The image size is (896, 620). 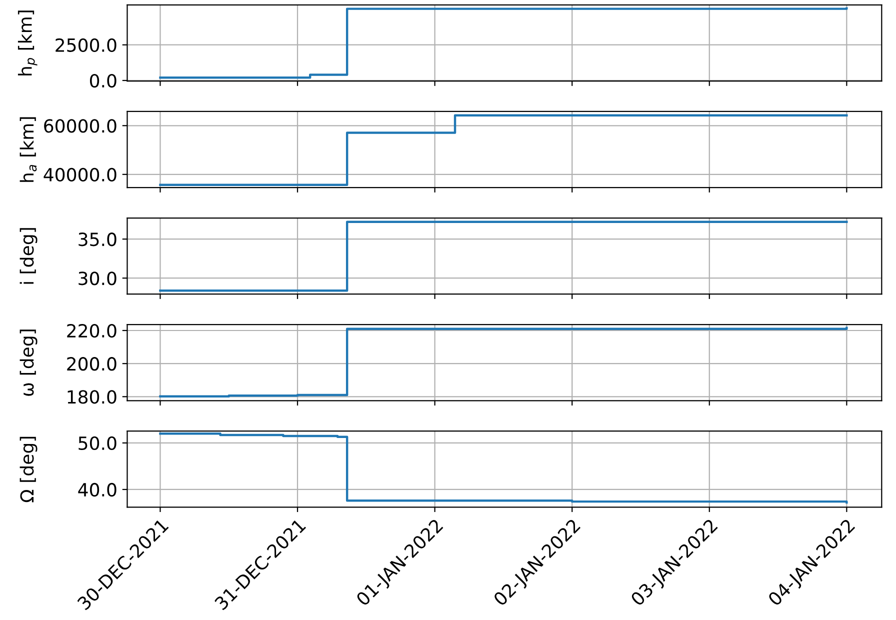 What do you see at coordinates (97, 443) in the screenshot?
I see `y-tick-label: 50.0` at bounding box center [97, 443].